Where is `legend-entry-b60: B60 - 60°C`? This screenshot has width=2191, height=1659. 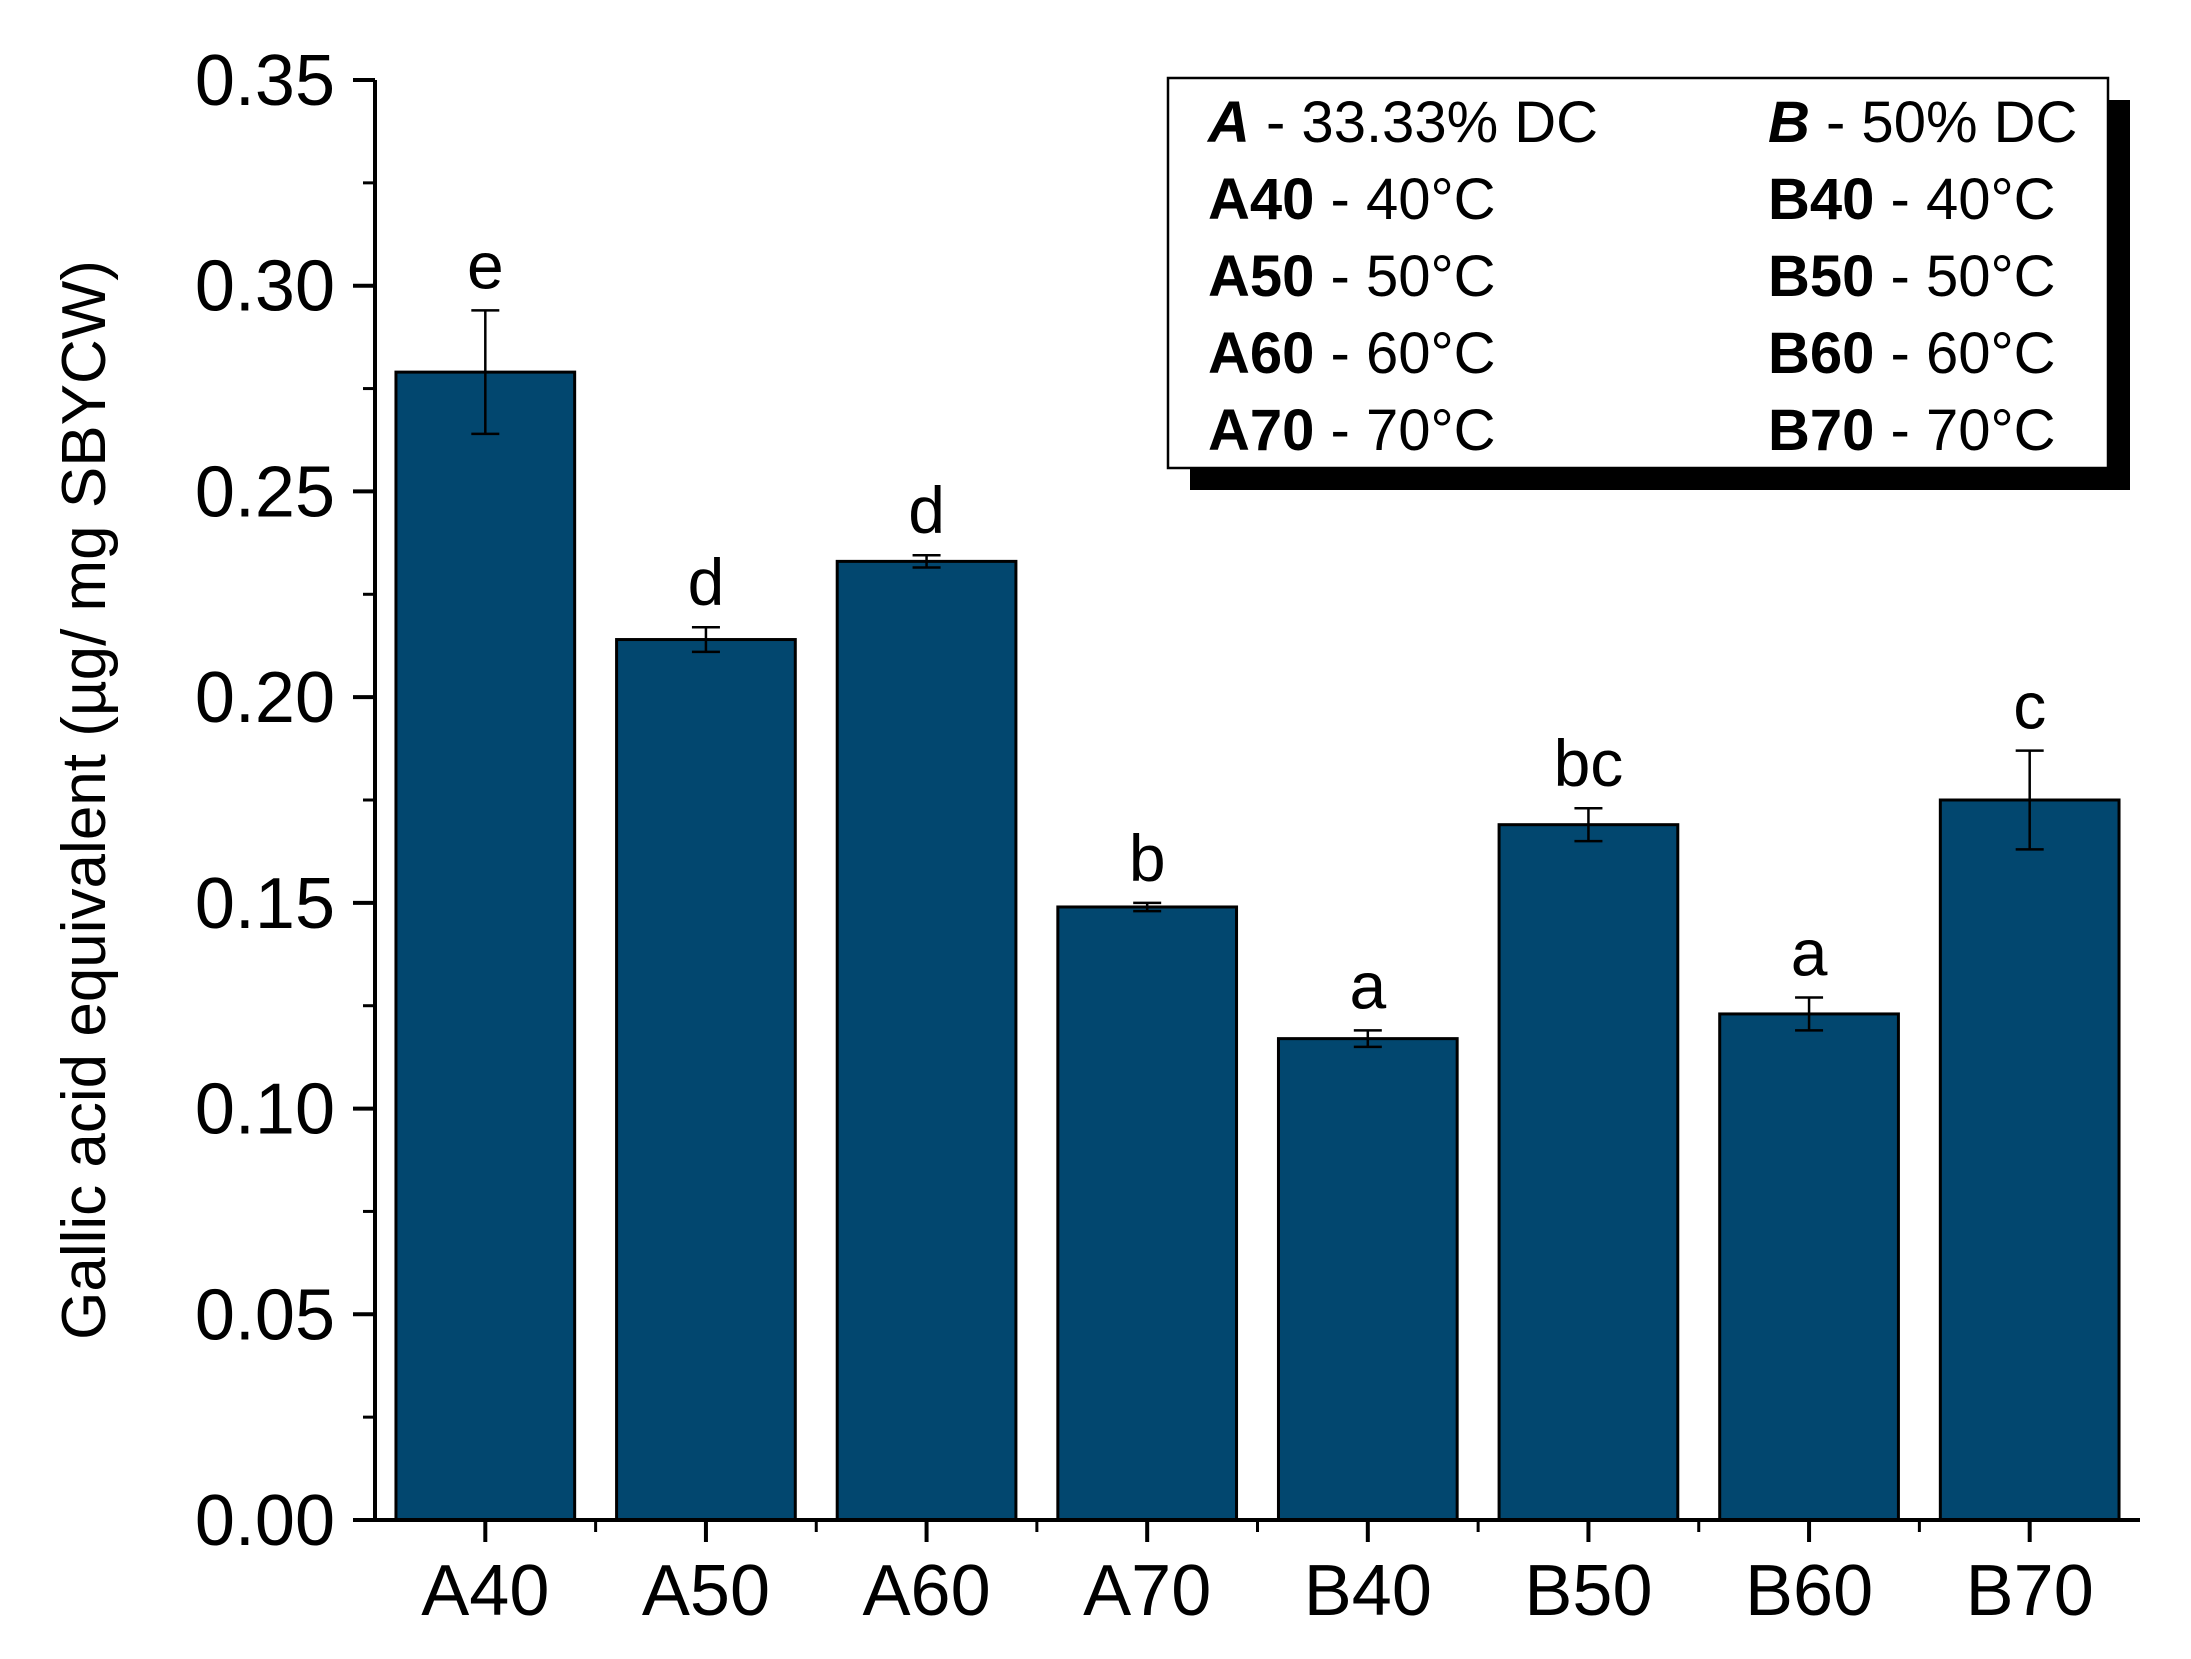 legend-entry-b60: B60 - 60°C is located at coordinates (1912, 353).